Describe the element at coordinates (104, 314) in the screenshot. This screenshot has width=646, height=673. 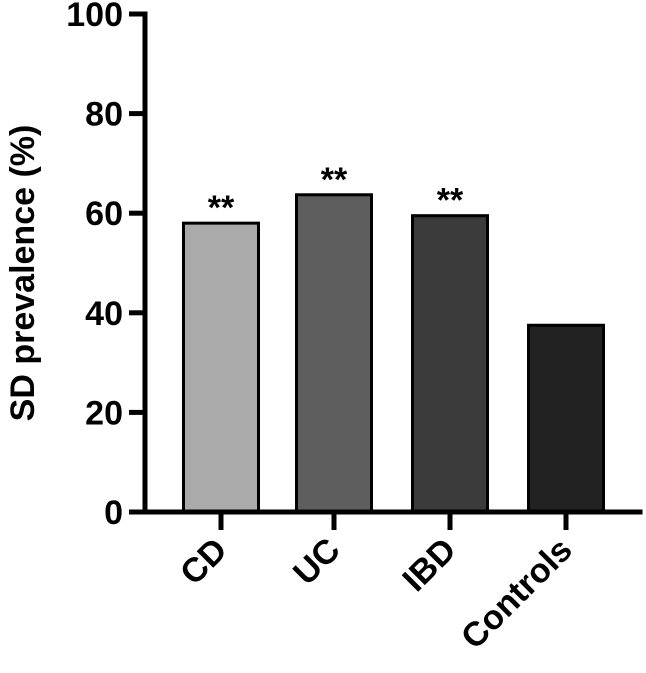
I see `y-tick-label: 40` at that location.